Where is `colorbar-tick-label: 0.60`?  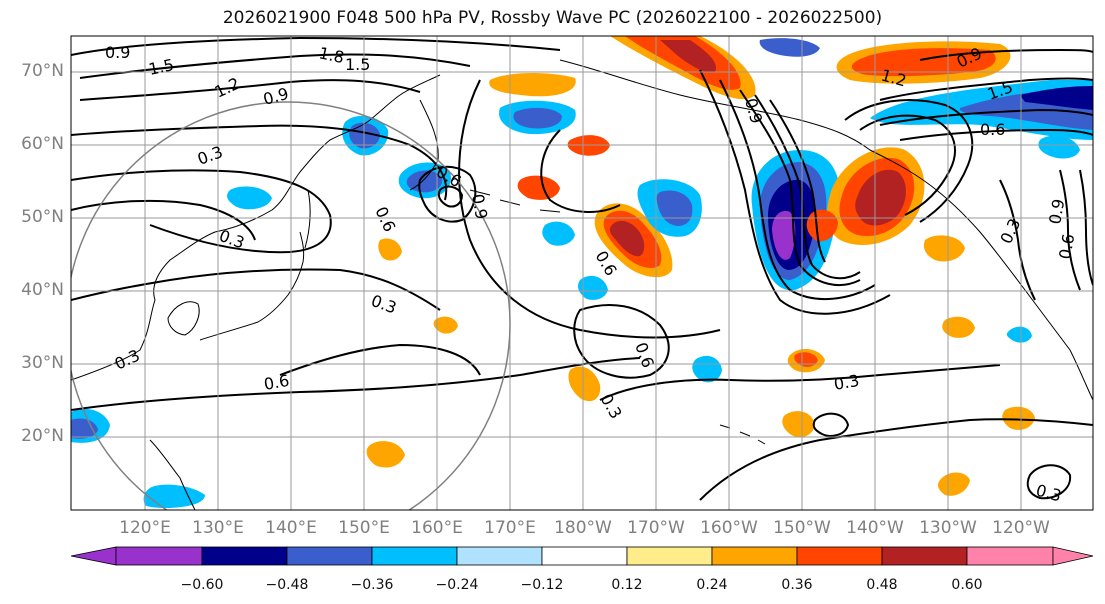 colorbar-tick-label: 0.60 is located at coordinates (967, 585).